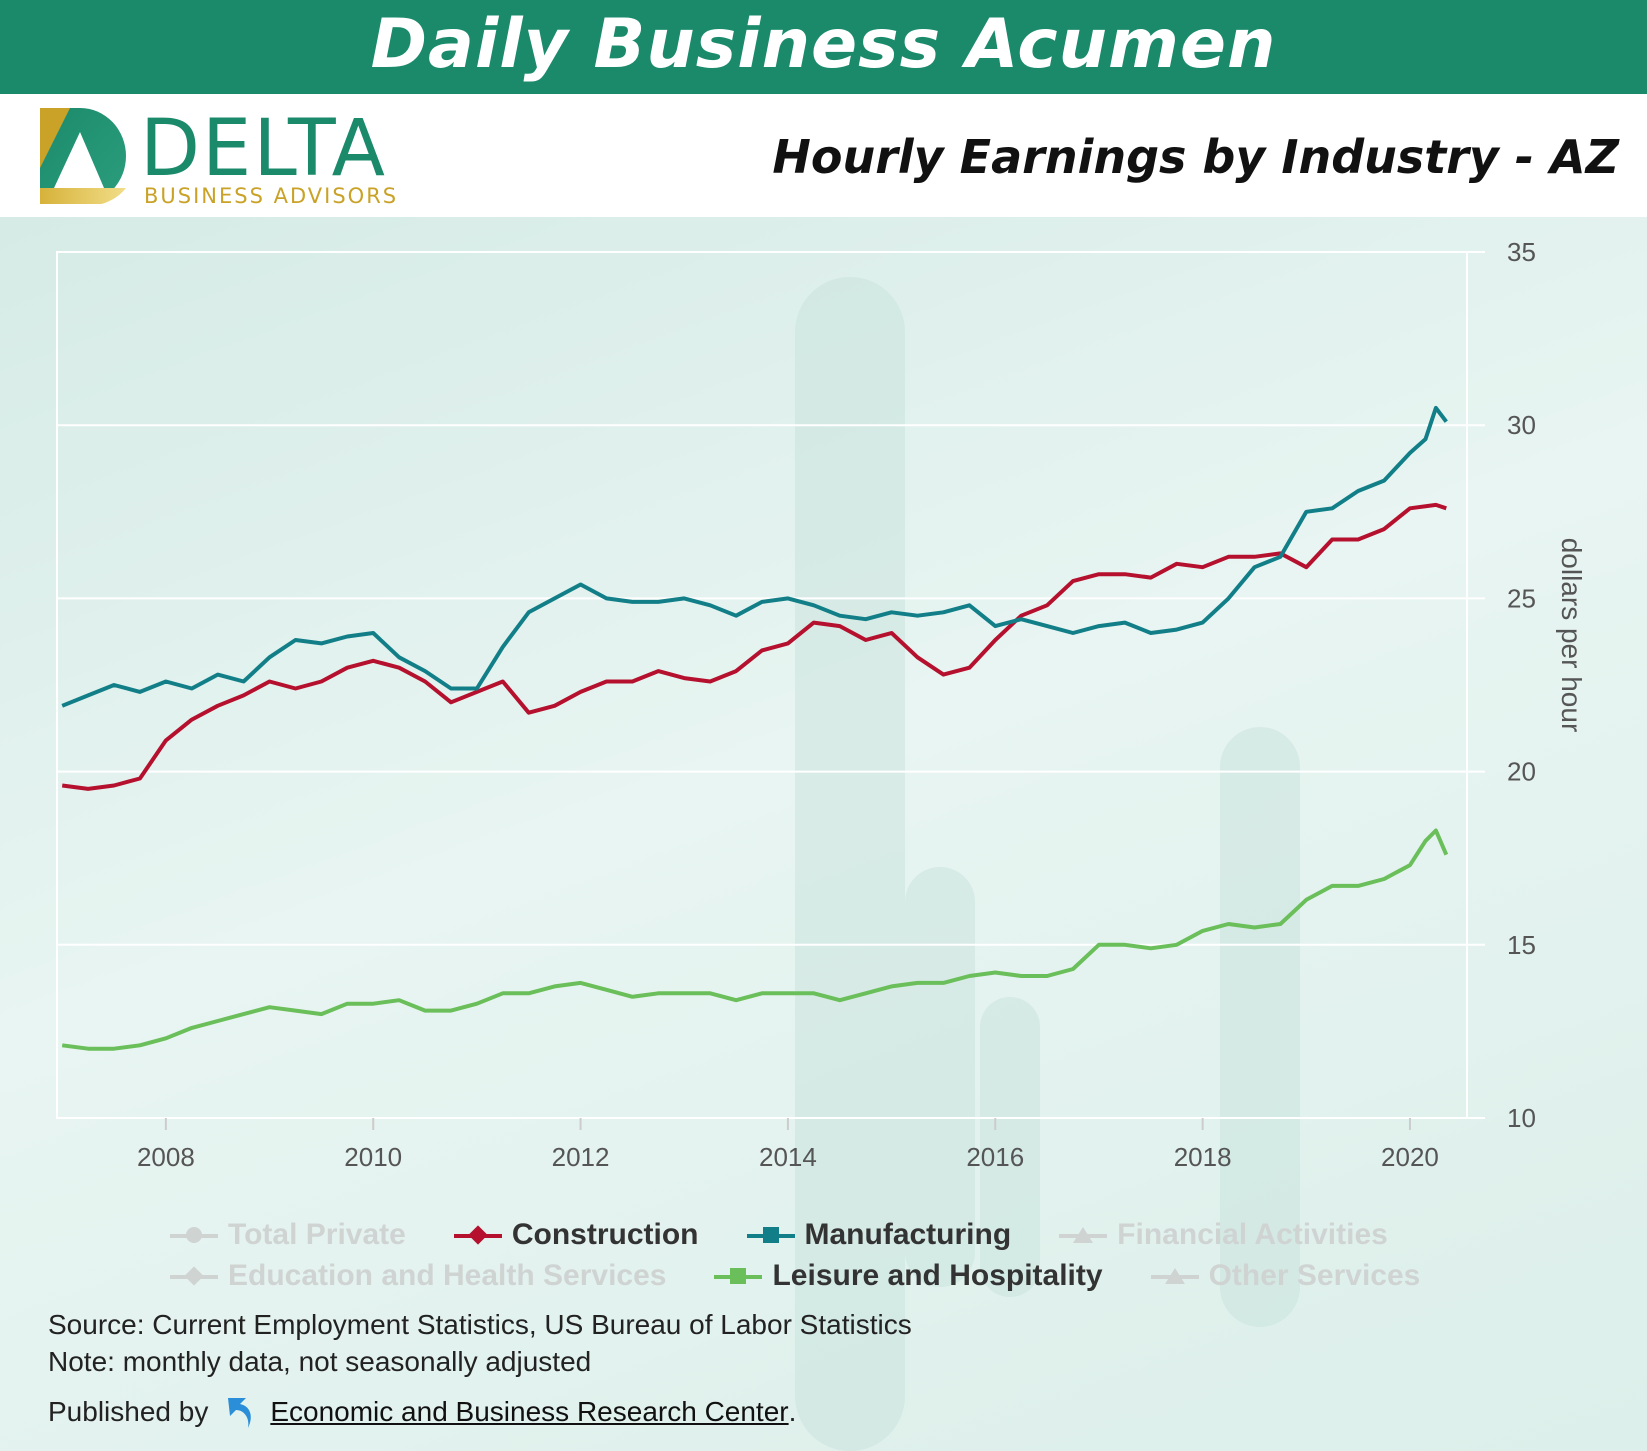 This screenshot has height=1451, width=1647. I want to click on banner: Daily Business Acumen, so click(823, 47).